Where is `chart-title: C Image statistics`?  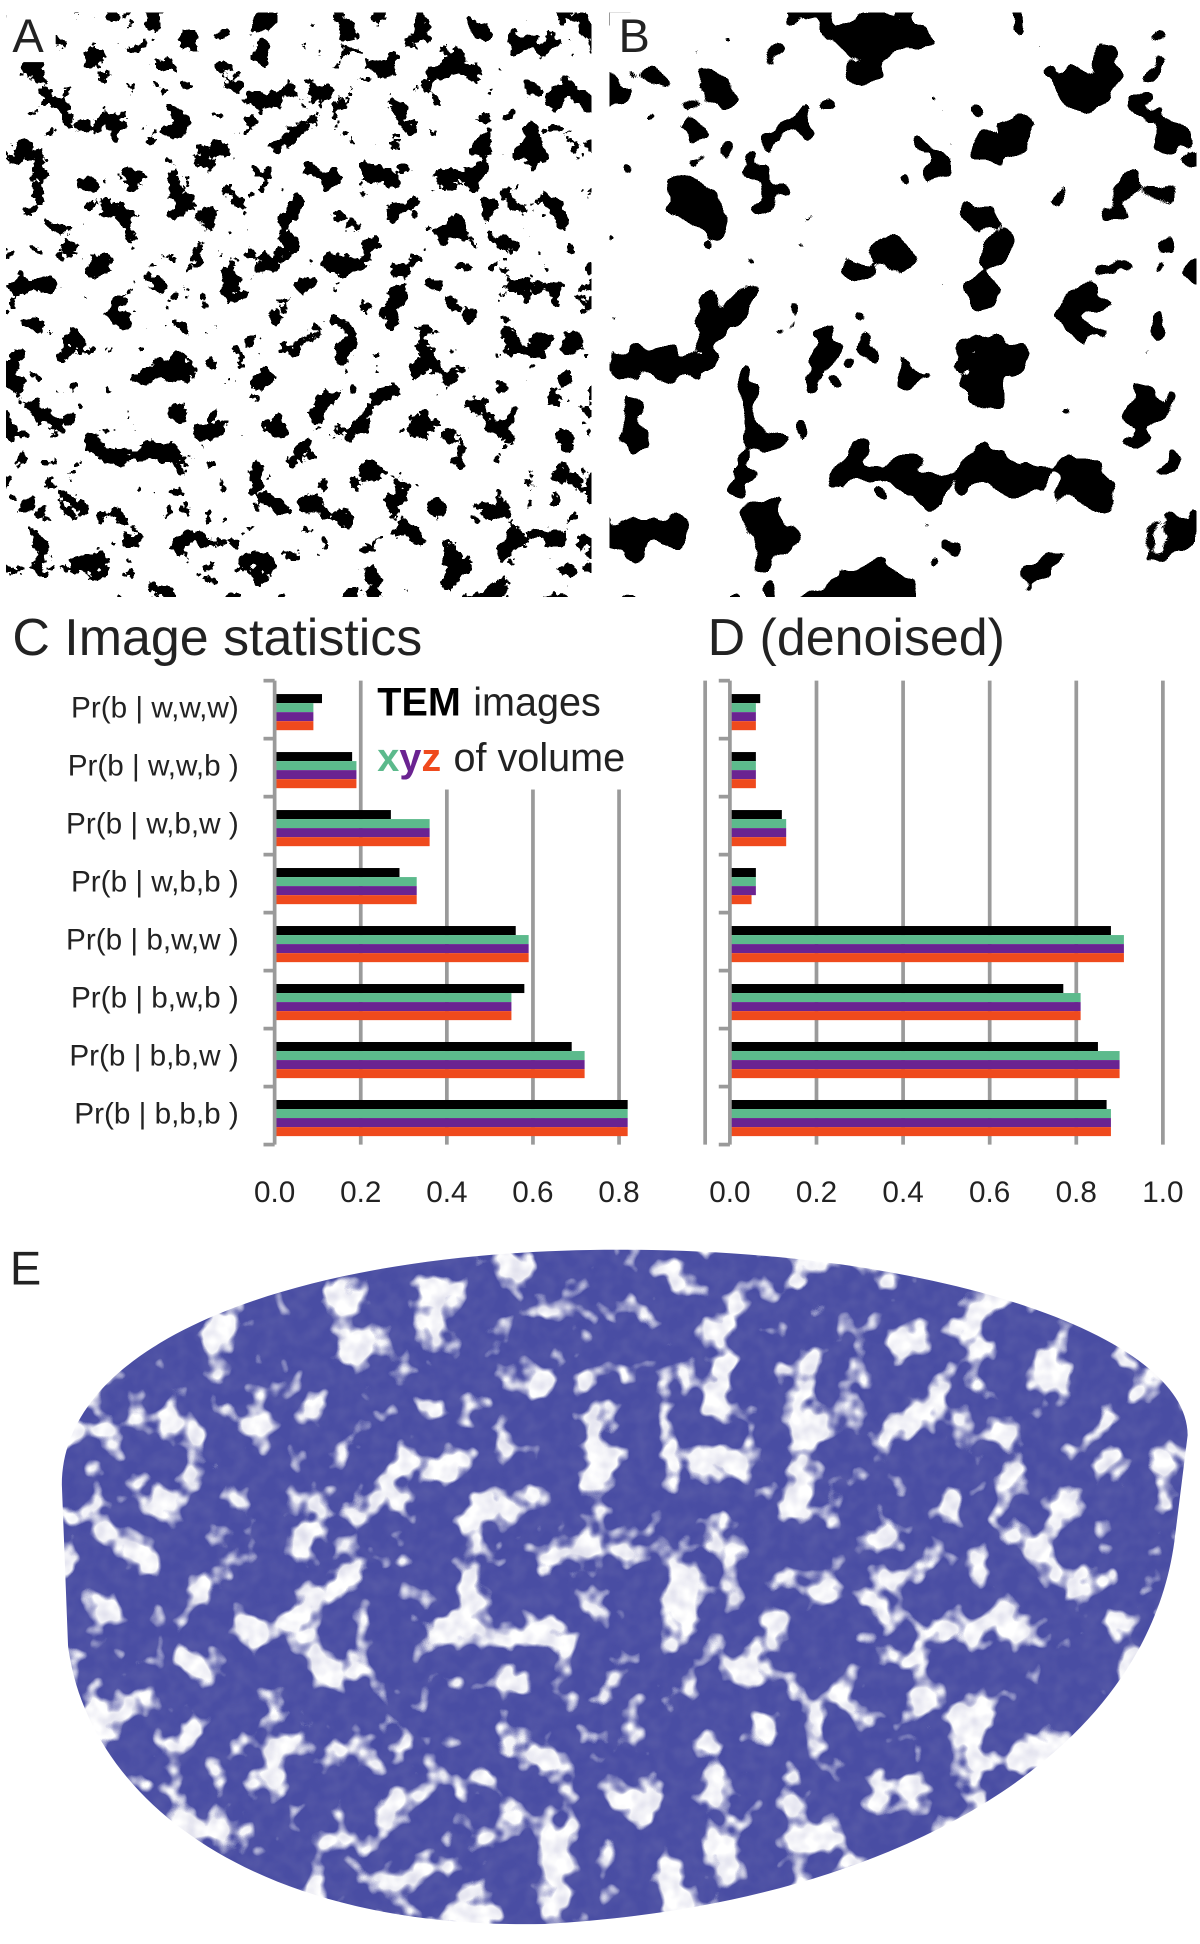
chart-title: C Image statistics is located at coordinates (217, 638).